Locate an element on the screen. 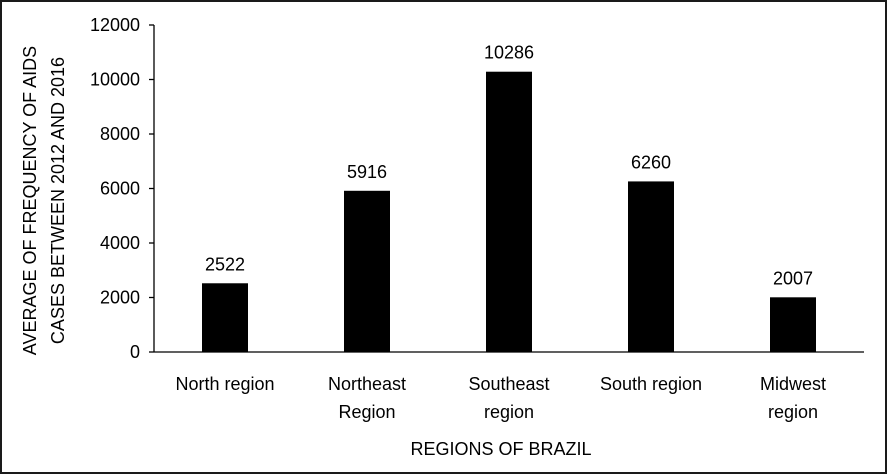 The image size is (887, 474). y-tick-label: 8000 is located at coordinates (120, 134).